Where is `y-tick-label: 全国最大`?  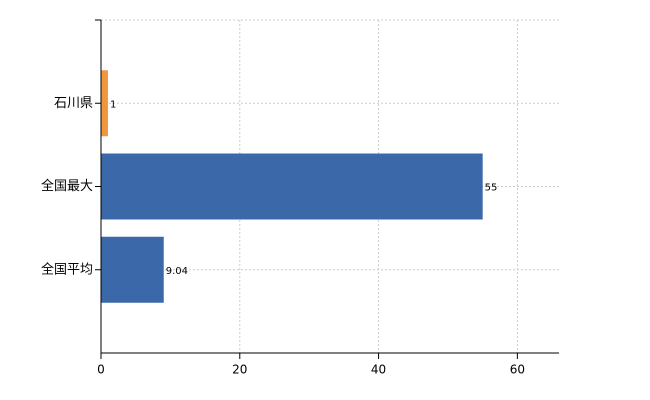 y-tick-label: 全国最大 is located at coordinates (67, 186).